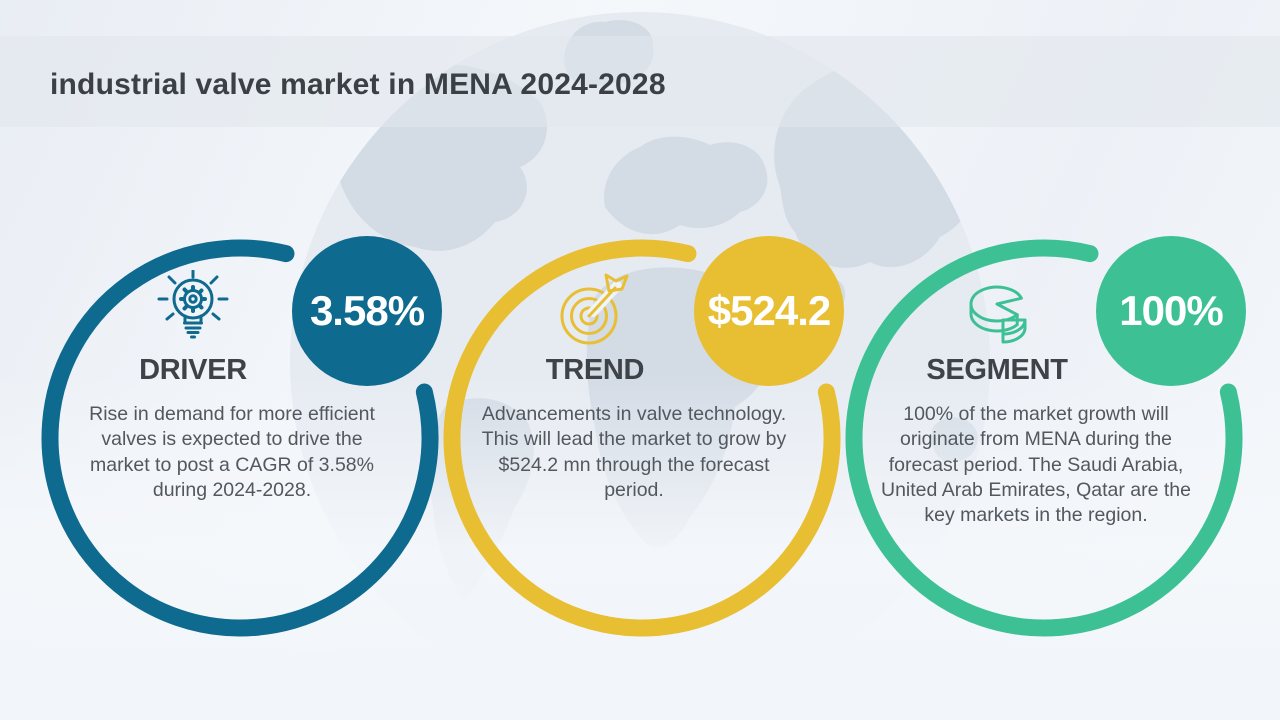 The height and width of the screenshot is (720, 1280). I want to click on target-arrow-icon, so click(595, 310).